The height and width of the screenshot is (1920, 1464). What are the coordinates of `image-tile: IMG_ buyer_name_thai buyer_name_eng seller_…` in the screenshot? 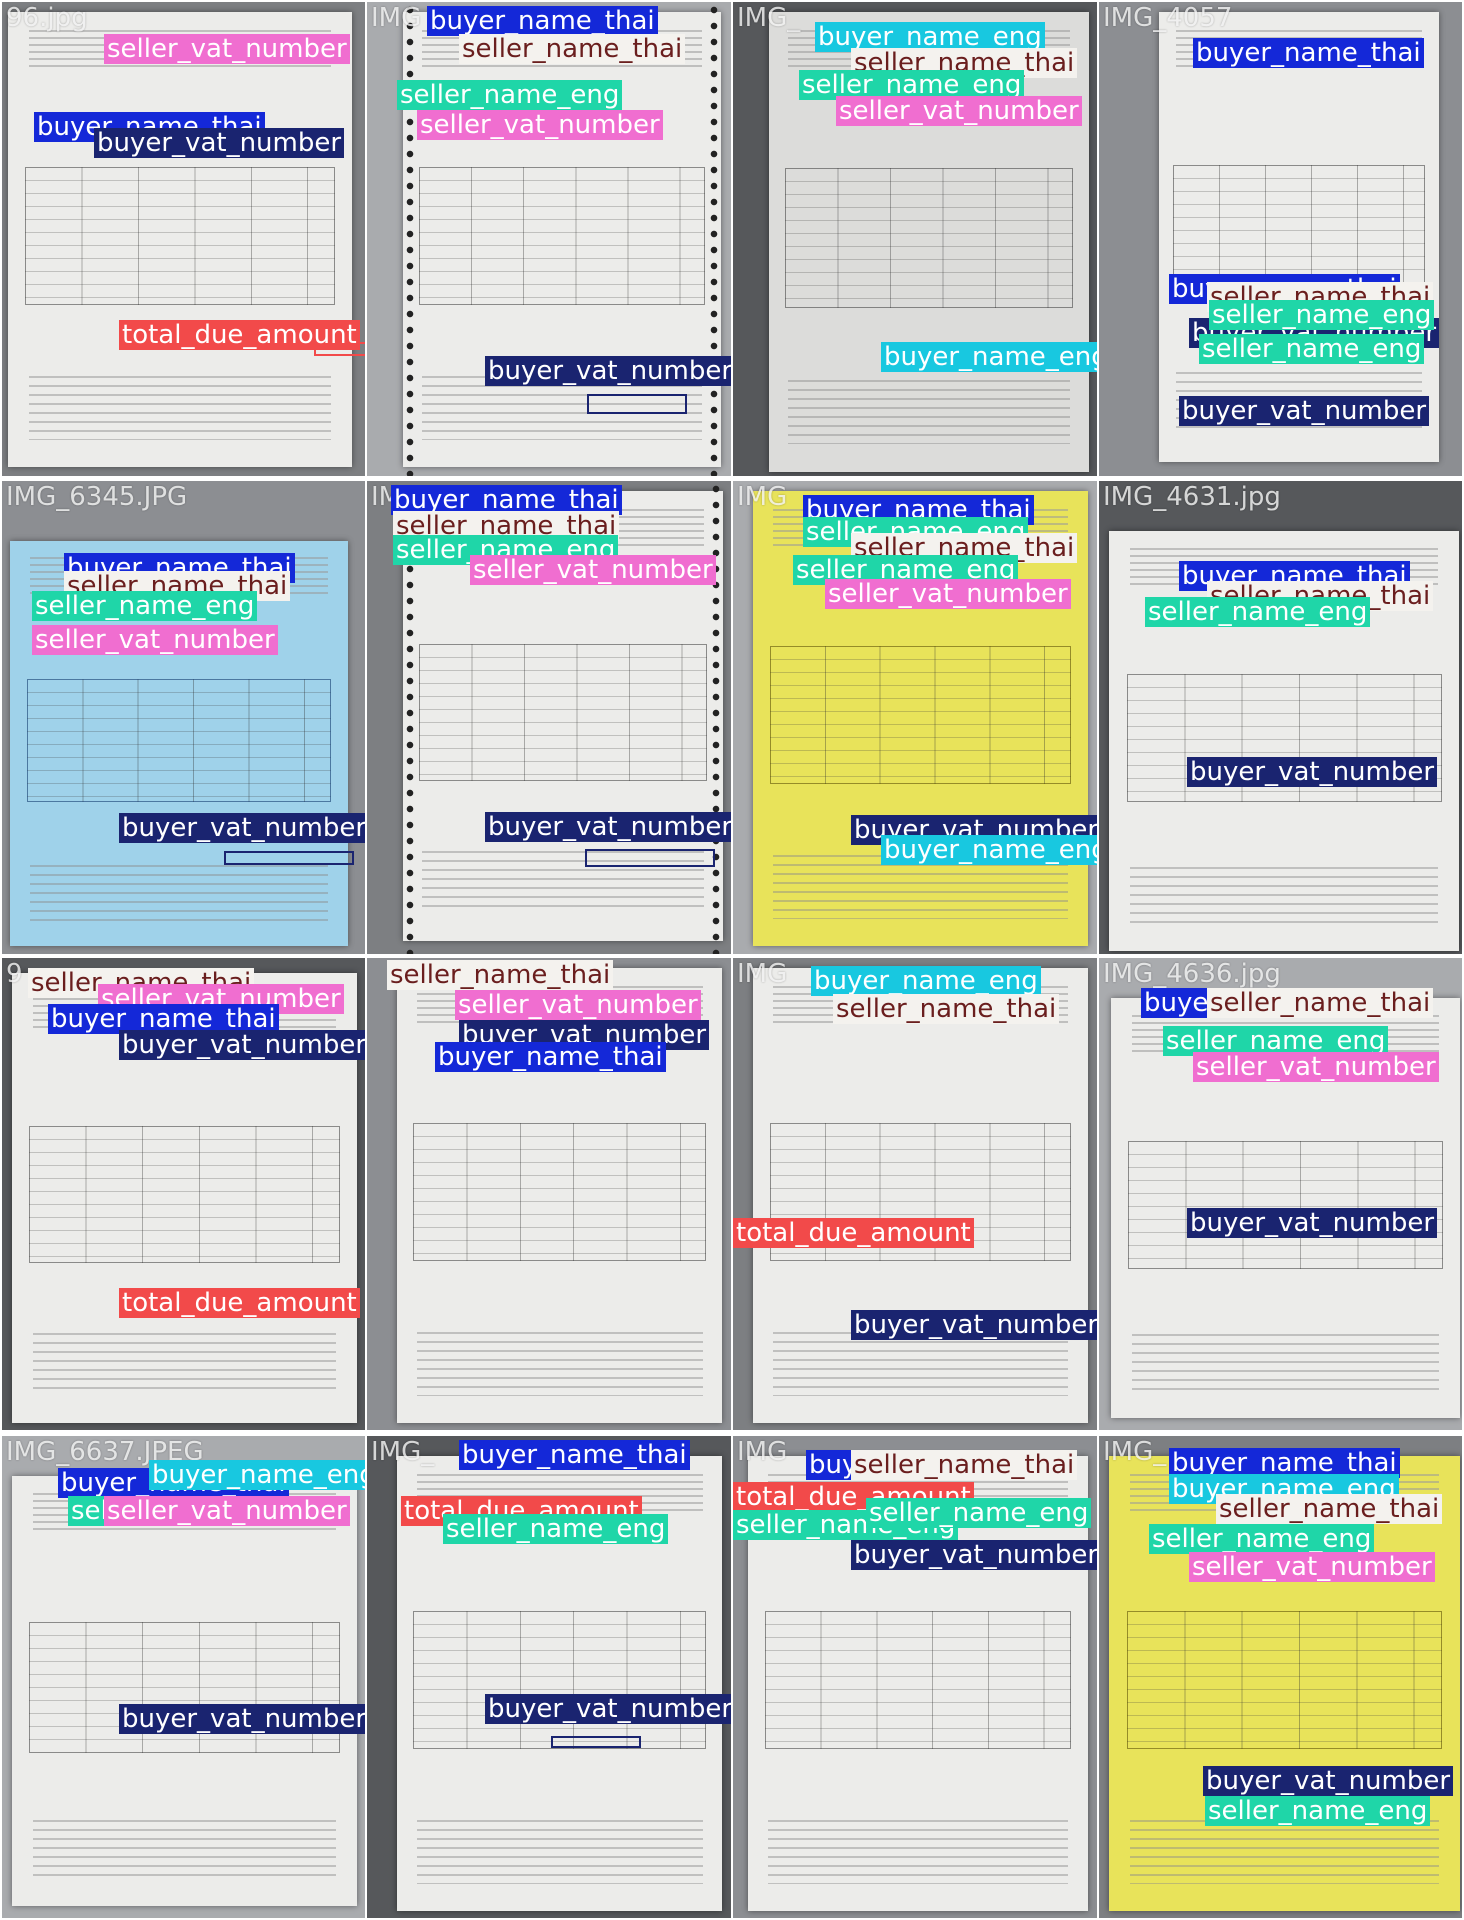 It's located at (1280, 1677).